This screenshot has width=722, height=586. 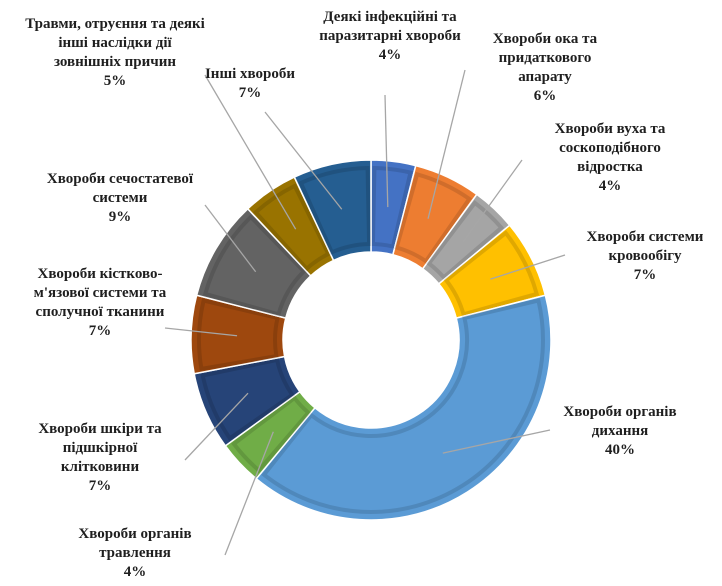 I want to click on category-label: Інші хвороби, so click(x=250, y=74).